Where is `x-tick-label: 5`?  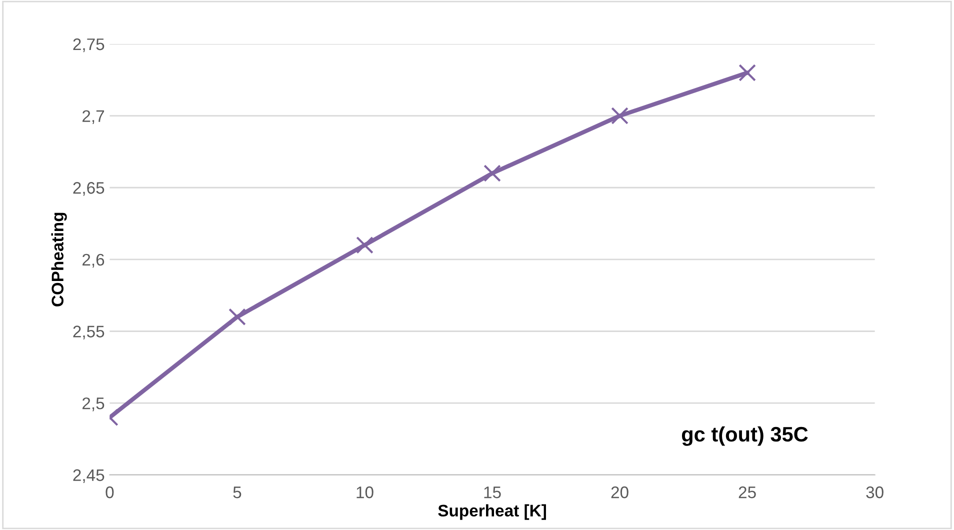 x-tick-label: 5 is located at coordinates (237, 492).